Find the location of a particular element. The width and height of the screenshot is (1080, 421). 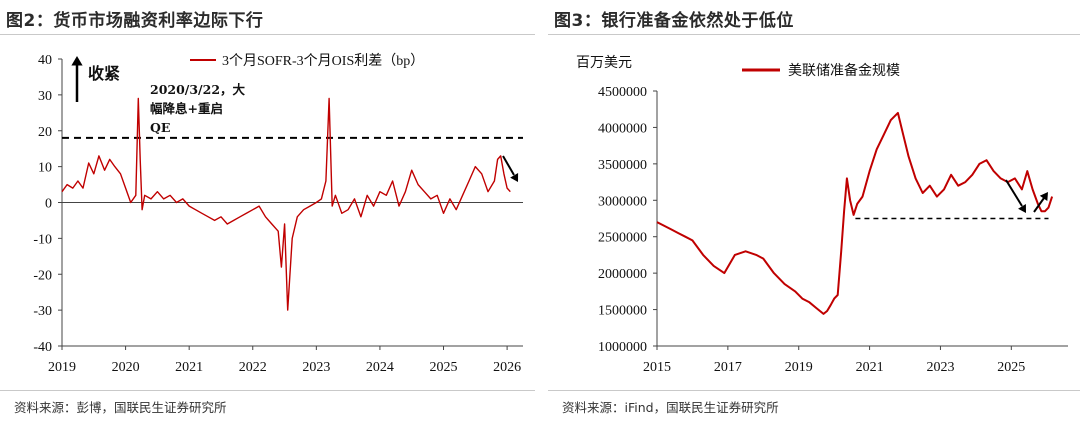

y-tick-label: -40 is located at coordinates (42, 347).